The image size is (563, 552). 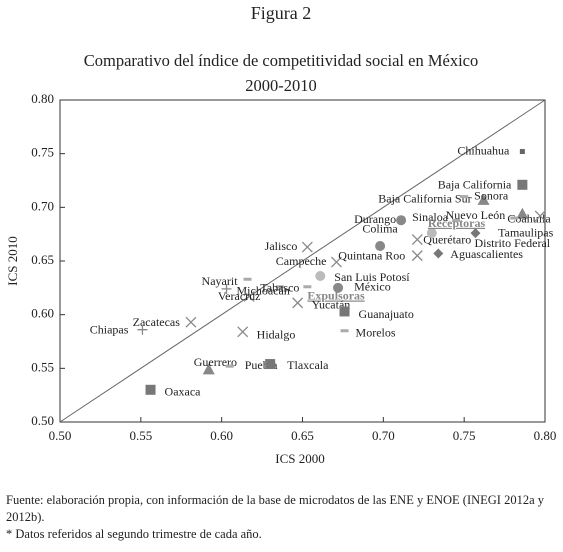 What do you see at coordinates (60, 435) in the screenshot?
I see `x-tick-label: 0.50` at bounding box center [60, 435].